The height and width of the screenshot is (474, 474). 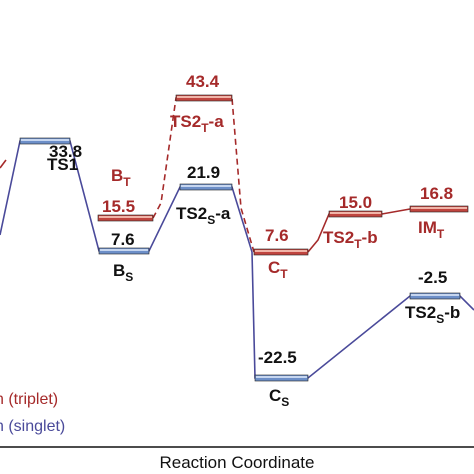 I want to click on name-imt: IMT, so click(x=431, y=229).